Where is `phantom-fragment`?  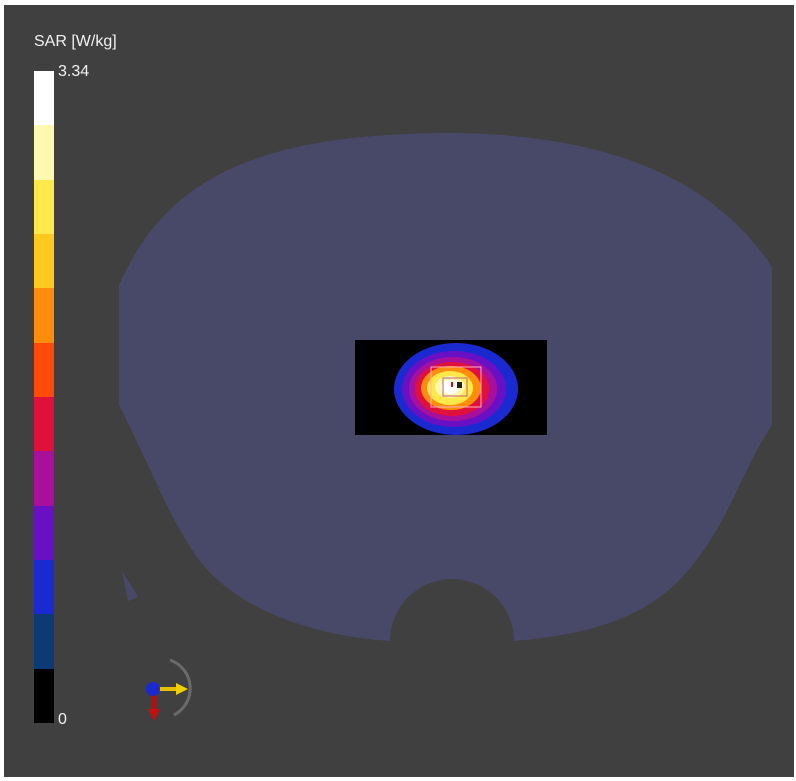
phantom-fragment is located at coordinates (130, 586).